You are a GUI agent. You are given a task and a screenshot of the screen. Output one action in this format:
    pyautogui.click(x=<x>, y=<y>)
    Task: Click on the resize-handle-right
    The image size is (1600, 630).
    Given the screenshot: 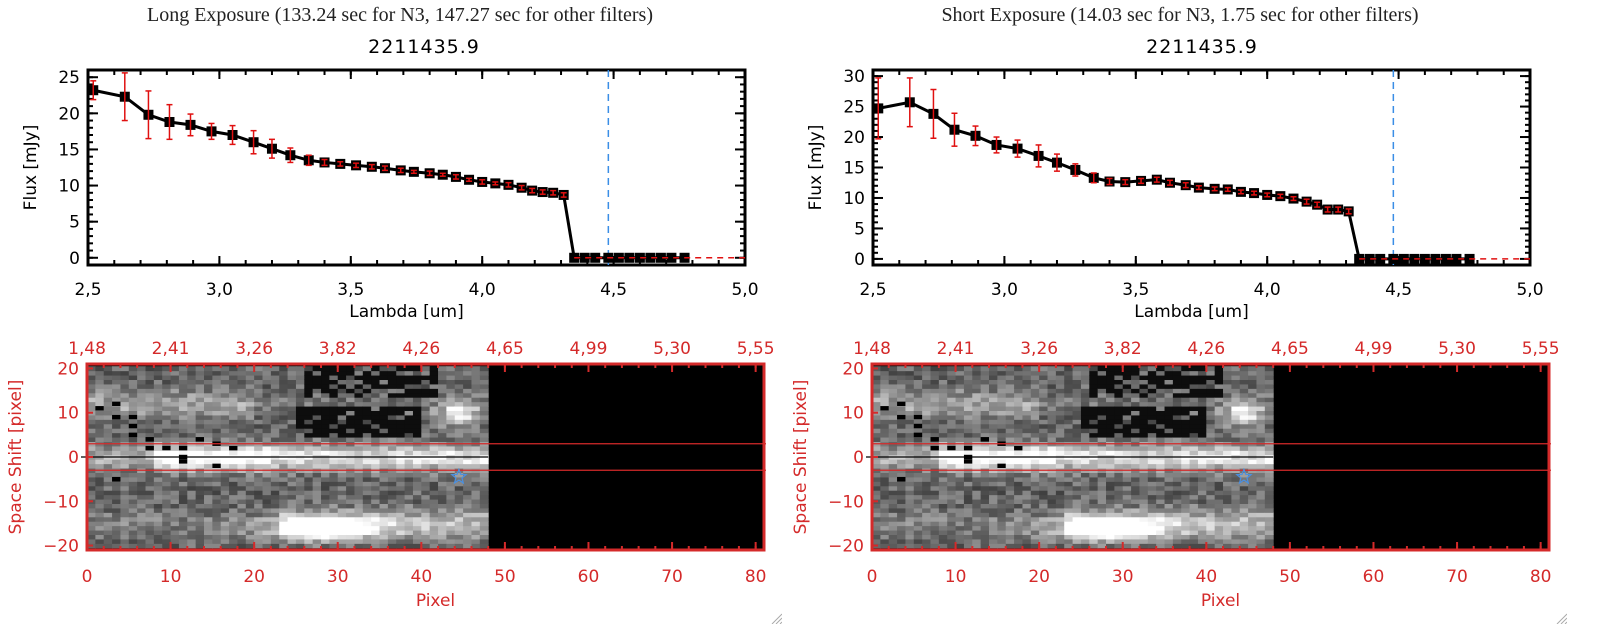 What is the action you would take?
    pyautogui.click(x=1561, y=618)
    